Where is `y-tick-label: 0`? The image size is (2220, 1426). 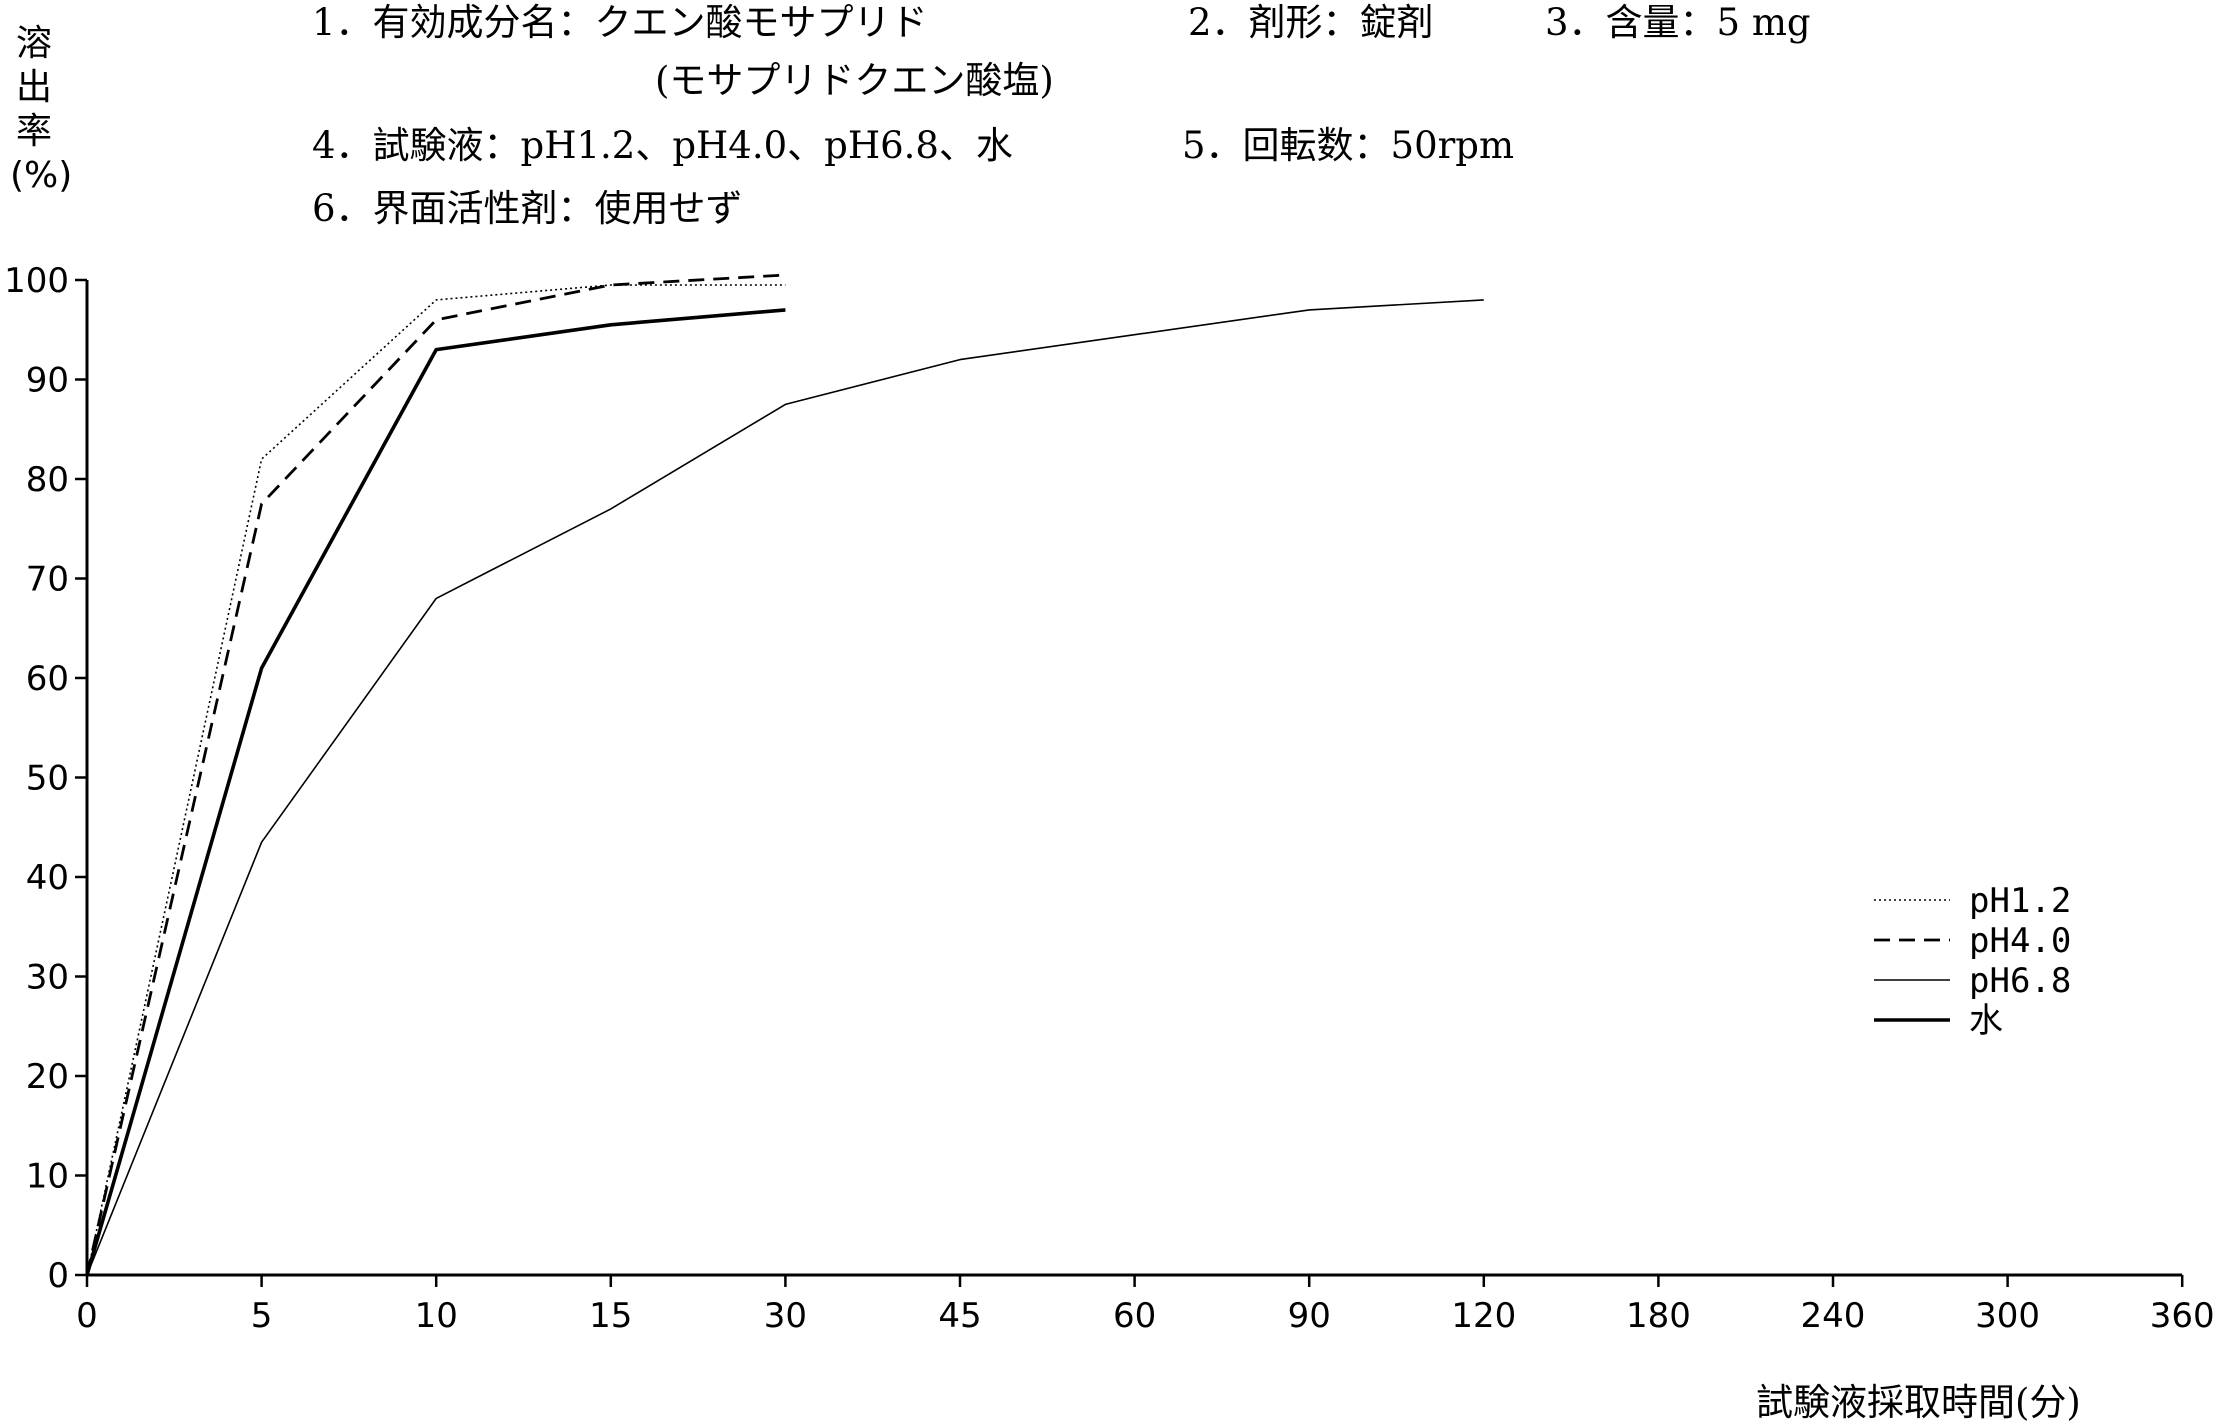
y-tick-label: 0 is located at coordinates (58, 1276).